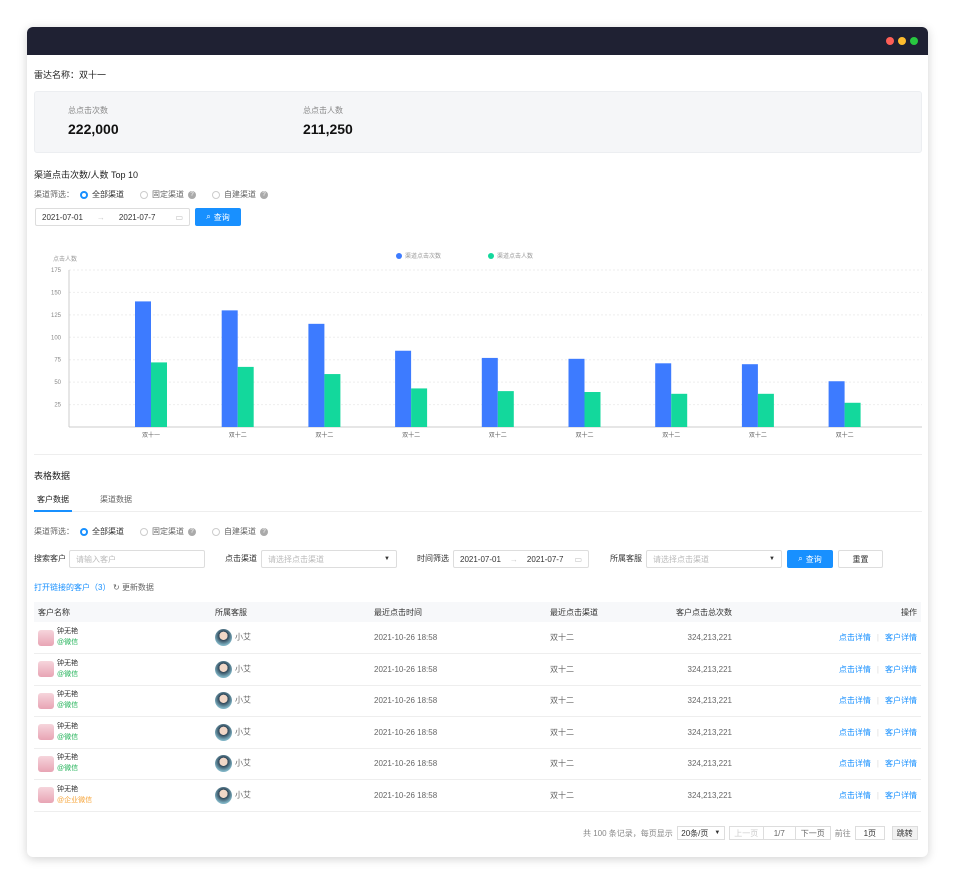 Image resolution: width=955 pixels, height=885 pixels. I want to click on radar-label: 雷达名称：, so click(57, 75).